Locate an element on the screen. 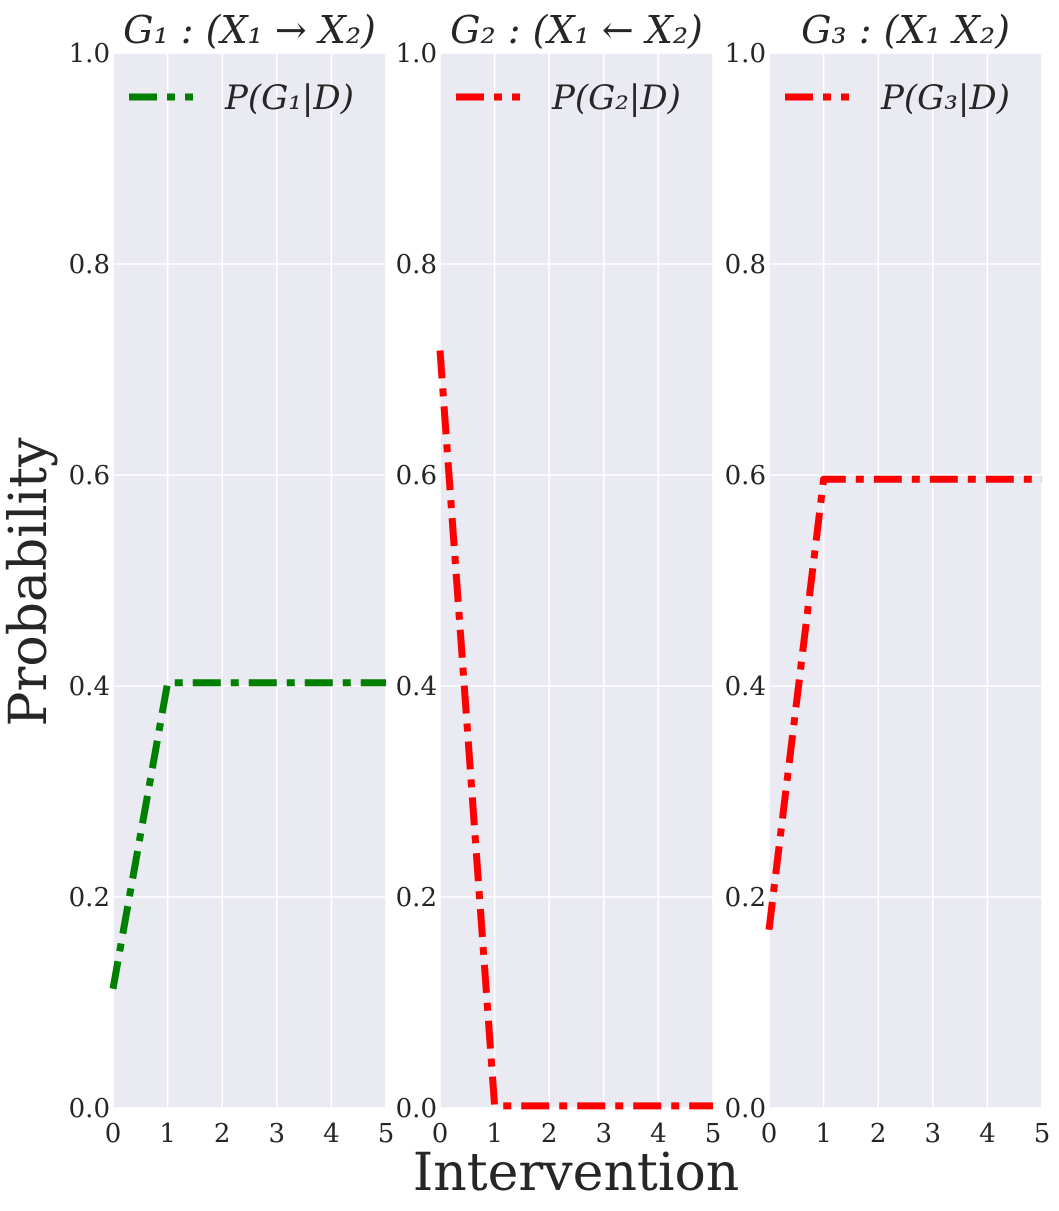 The height and width of the screenshot is (1211, 1059). legend-entry: P(G₂|D) is located at coordinates (616, 98).